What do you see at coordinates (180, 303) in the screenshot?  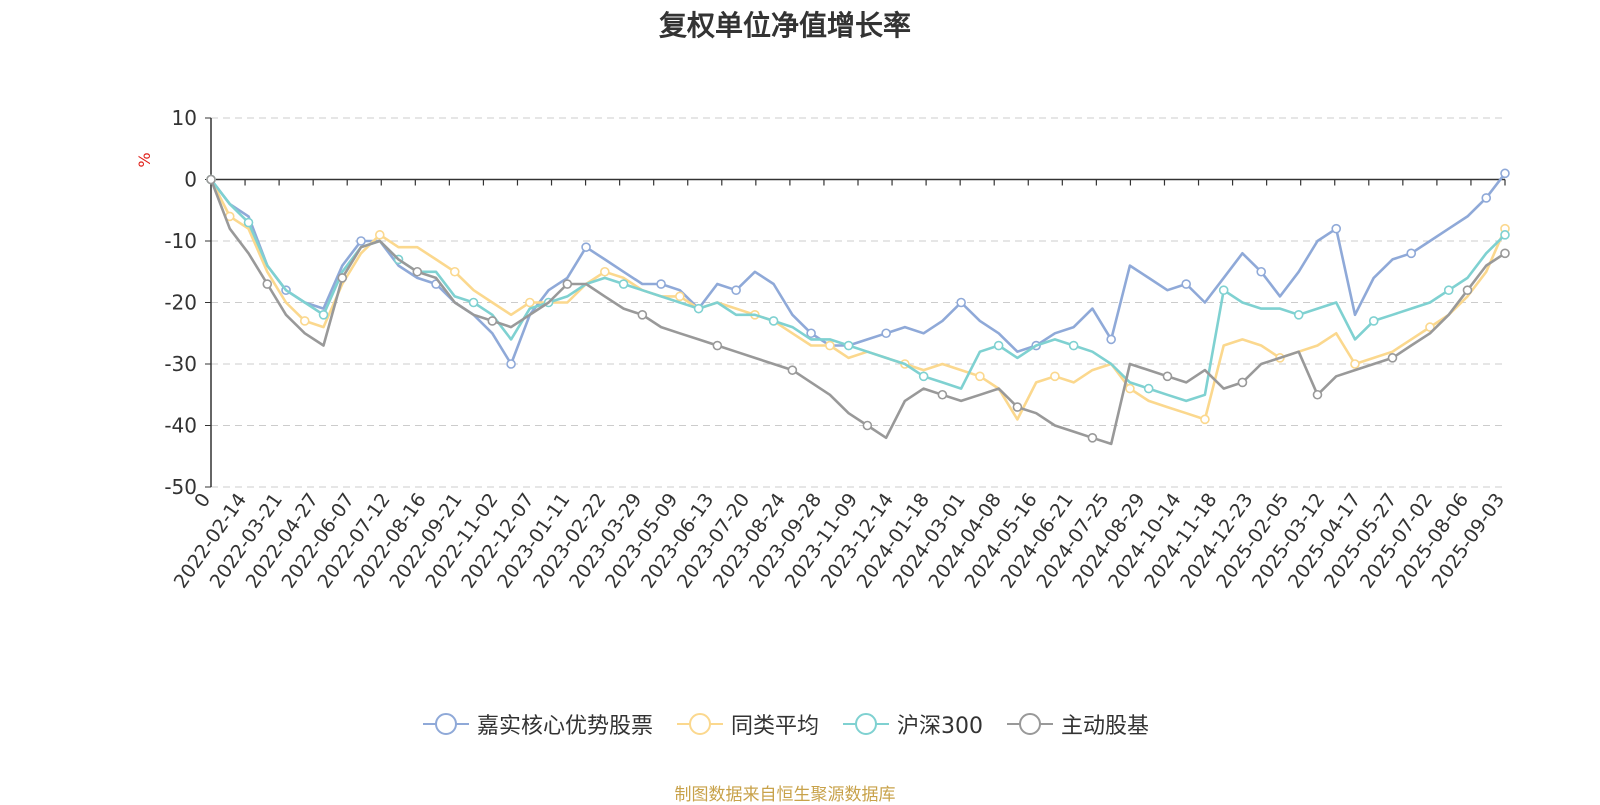 I see `y-tick-label: -20` at bounding box center [180, 303].